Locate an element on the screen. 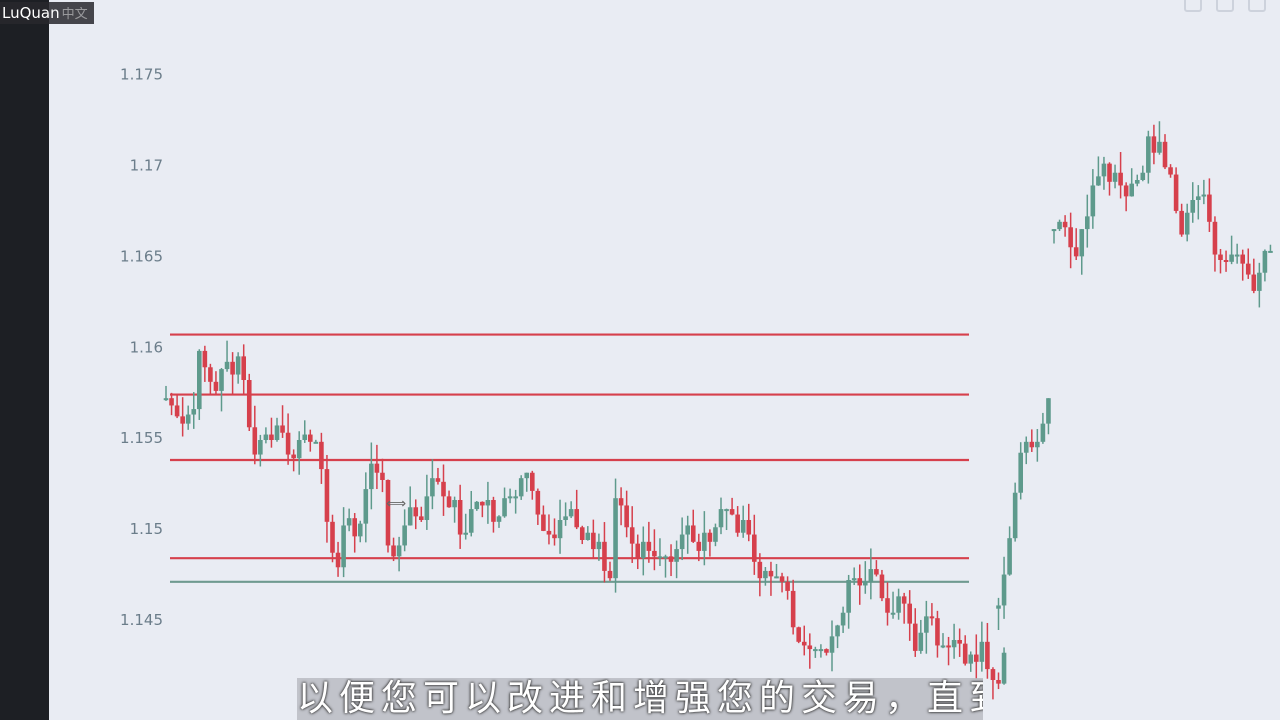 This screenshot has width=1280, height=720. subtitle-caption: 以便您可以改进和增强您的交易，直到 is located at coordinates (640, 699).